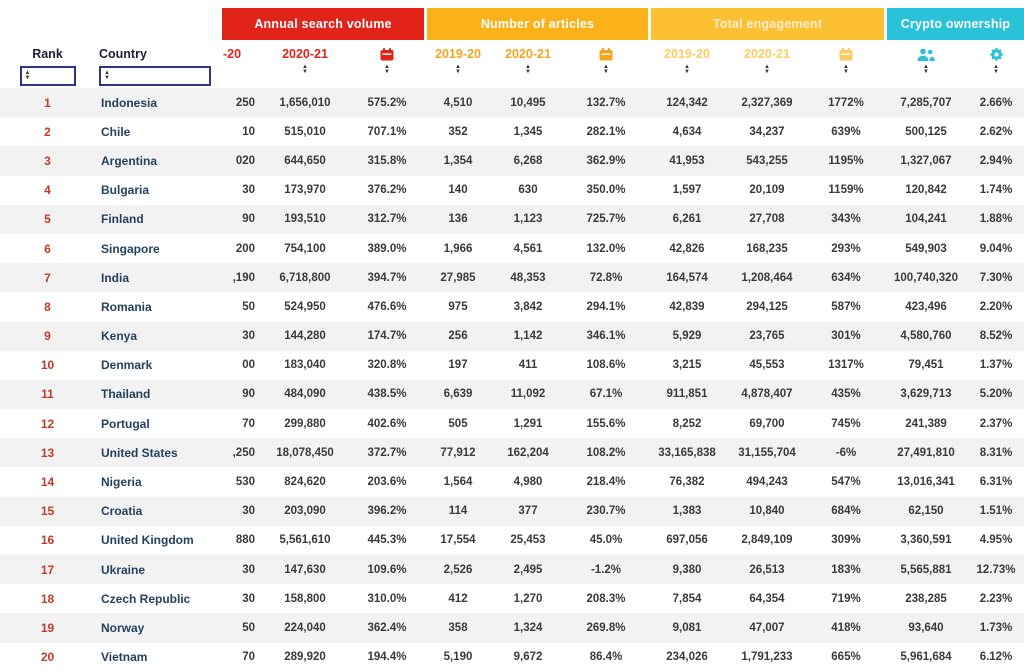 This screenshot has width=1024, height=672. What do you see at coordinates (846, 511) in the screenshot?
I see `cell-engagement-change: 684%` at bounding box center [846, 511].